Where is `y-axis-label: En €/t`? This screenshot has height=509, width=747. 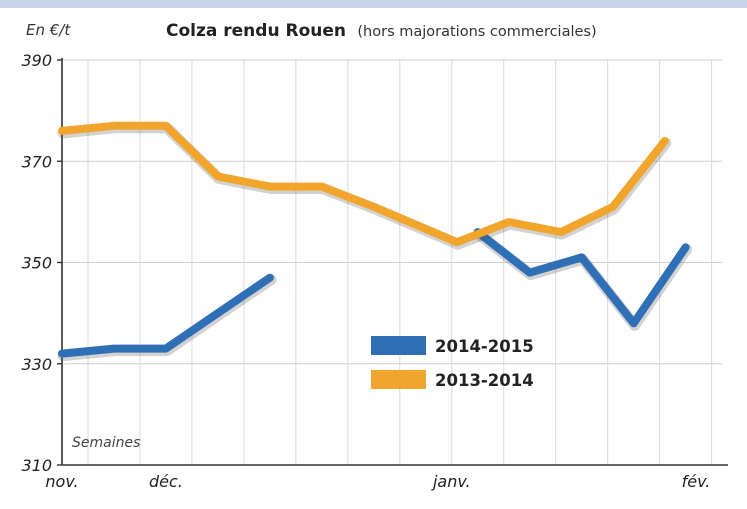
y-axis-label: En €/t is located at coordinates (48, 30).